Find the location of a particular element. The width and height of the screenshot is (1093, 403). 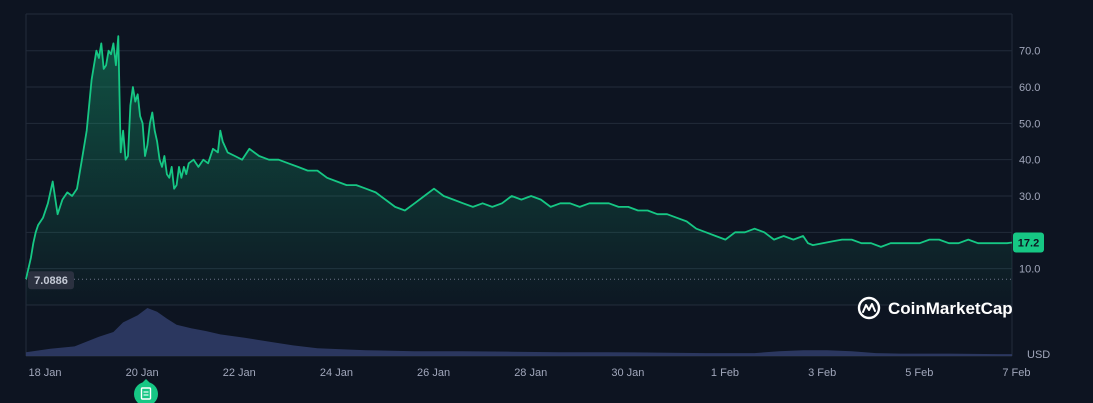

coinmarketcap-logo-text: CoinMarketCap is located at coordinates (950, 308).